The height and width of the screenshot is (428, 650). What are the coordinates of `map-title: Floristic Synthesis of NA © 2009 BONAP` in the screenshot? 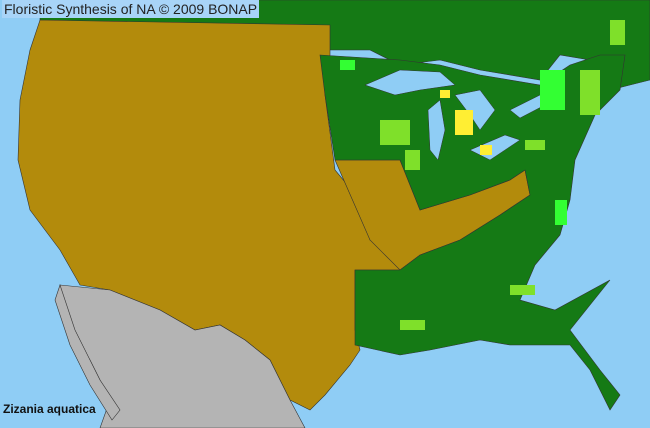 It's located at (131, 9).